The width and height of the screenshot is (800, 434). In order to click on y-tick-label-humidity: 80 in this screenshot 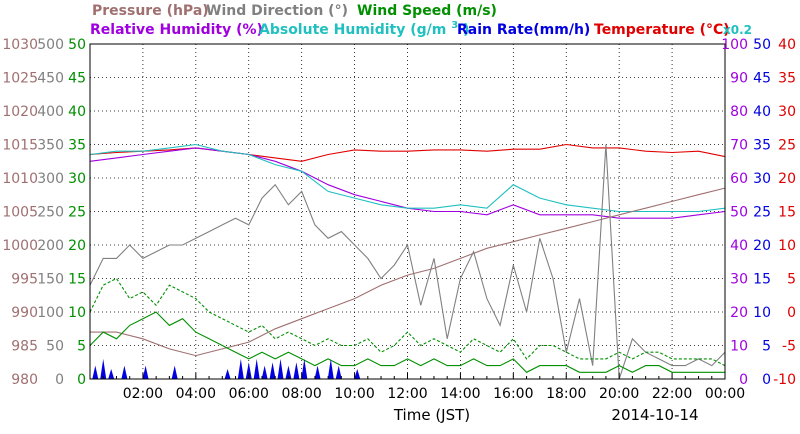, I will do `click(739, 112)`.